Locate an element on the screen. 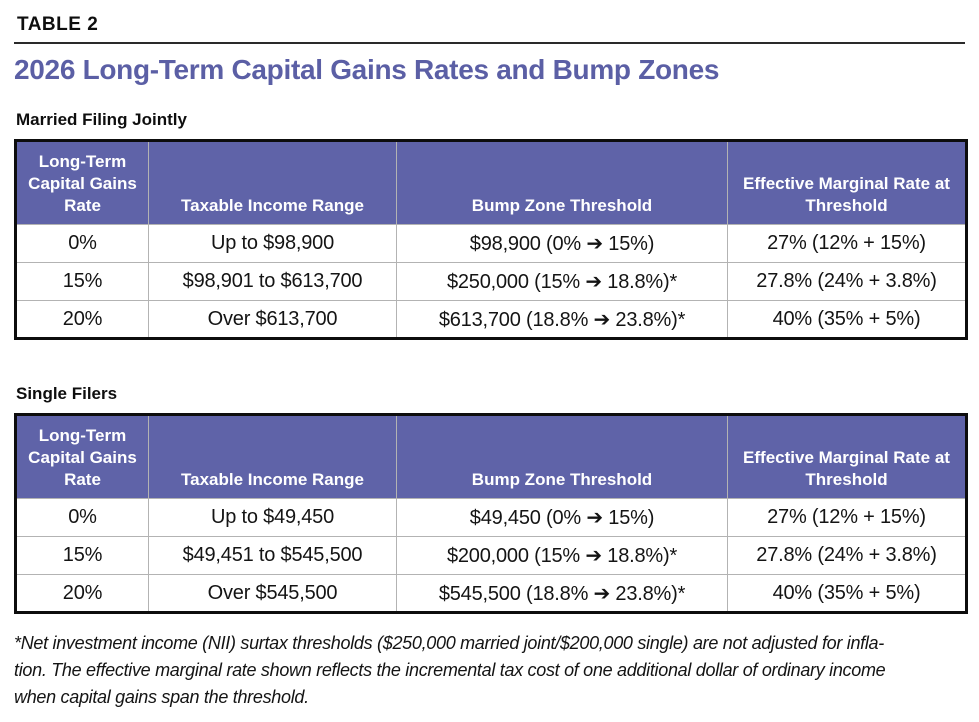  cell-income-range: Over $545,500 is located at coordinates (272, 593).